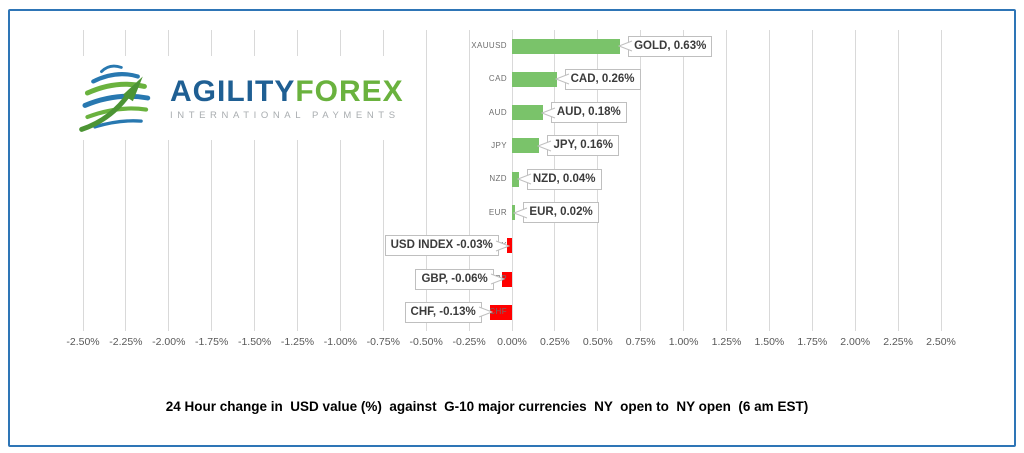  I want to click on category-axis-label: CAD, so click(497, 79).